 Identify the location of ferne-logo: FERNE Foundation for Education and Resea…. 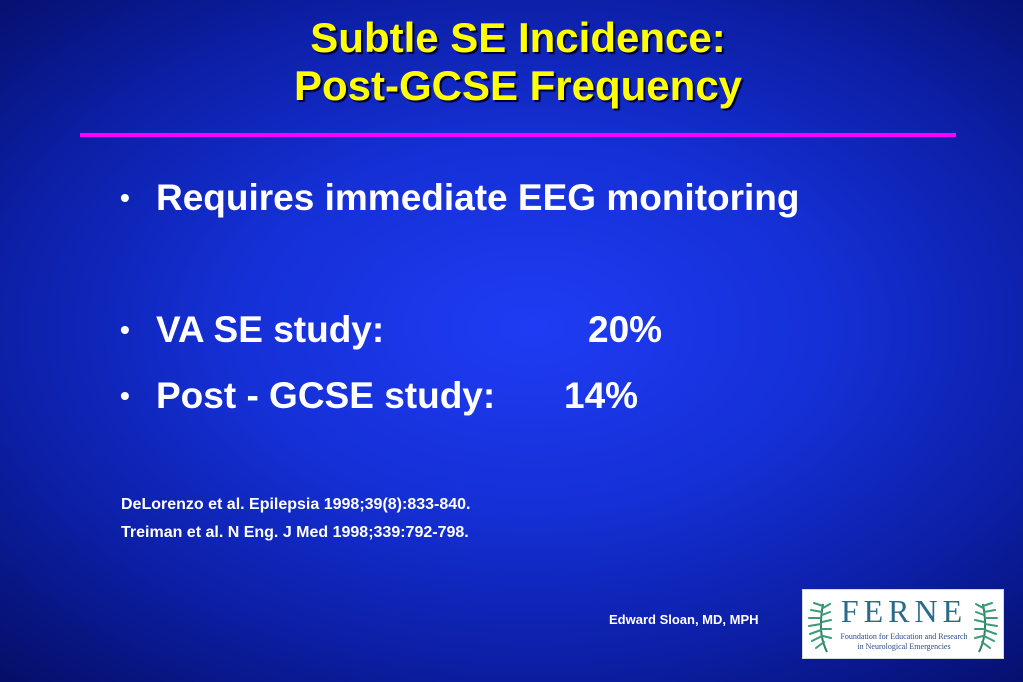
(903, 624).